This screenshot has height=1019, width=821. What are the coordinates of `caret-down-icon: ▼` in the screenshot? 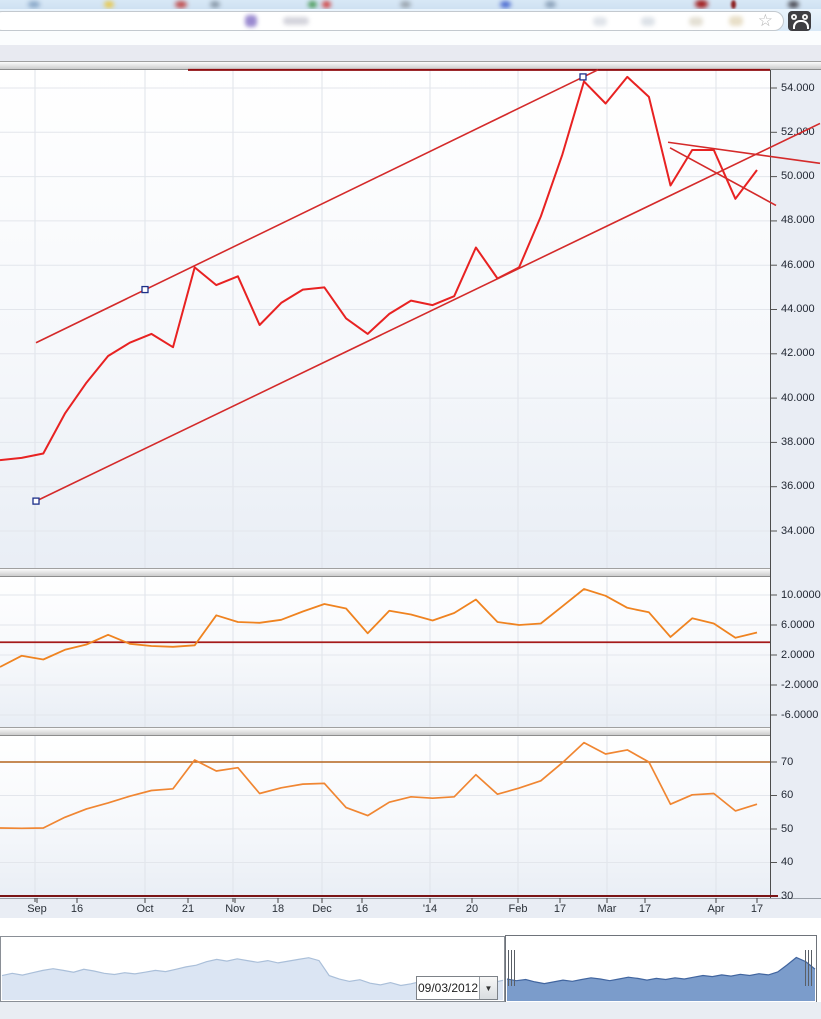 It's located at (488, 988).